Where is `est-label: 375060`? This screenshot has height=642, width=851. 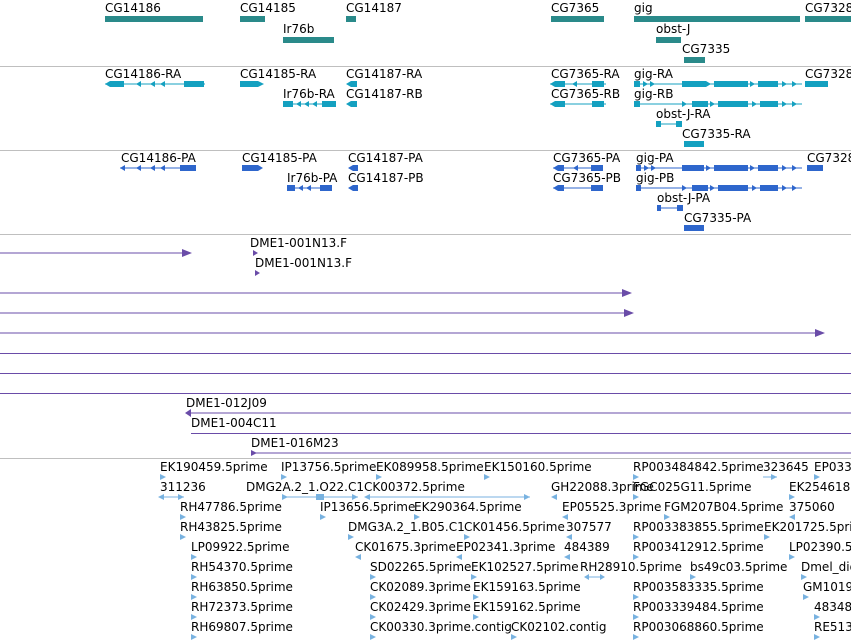
est-label: 375060 is located at coordinates (812, 507).